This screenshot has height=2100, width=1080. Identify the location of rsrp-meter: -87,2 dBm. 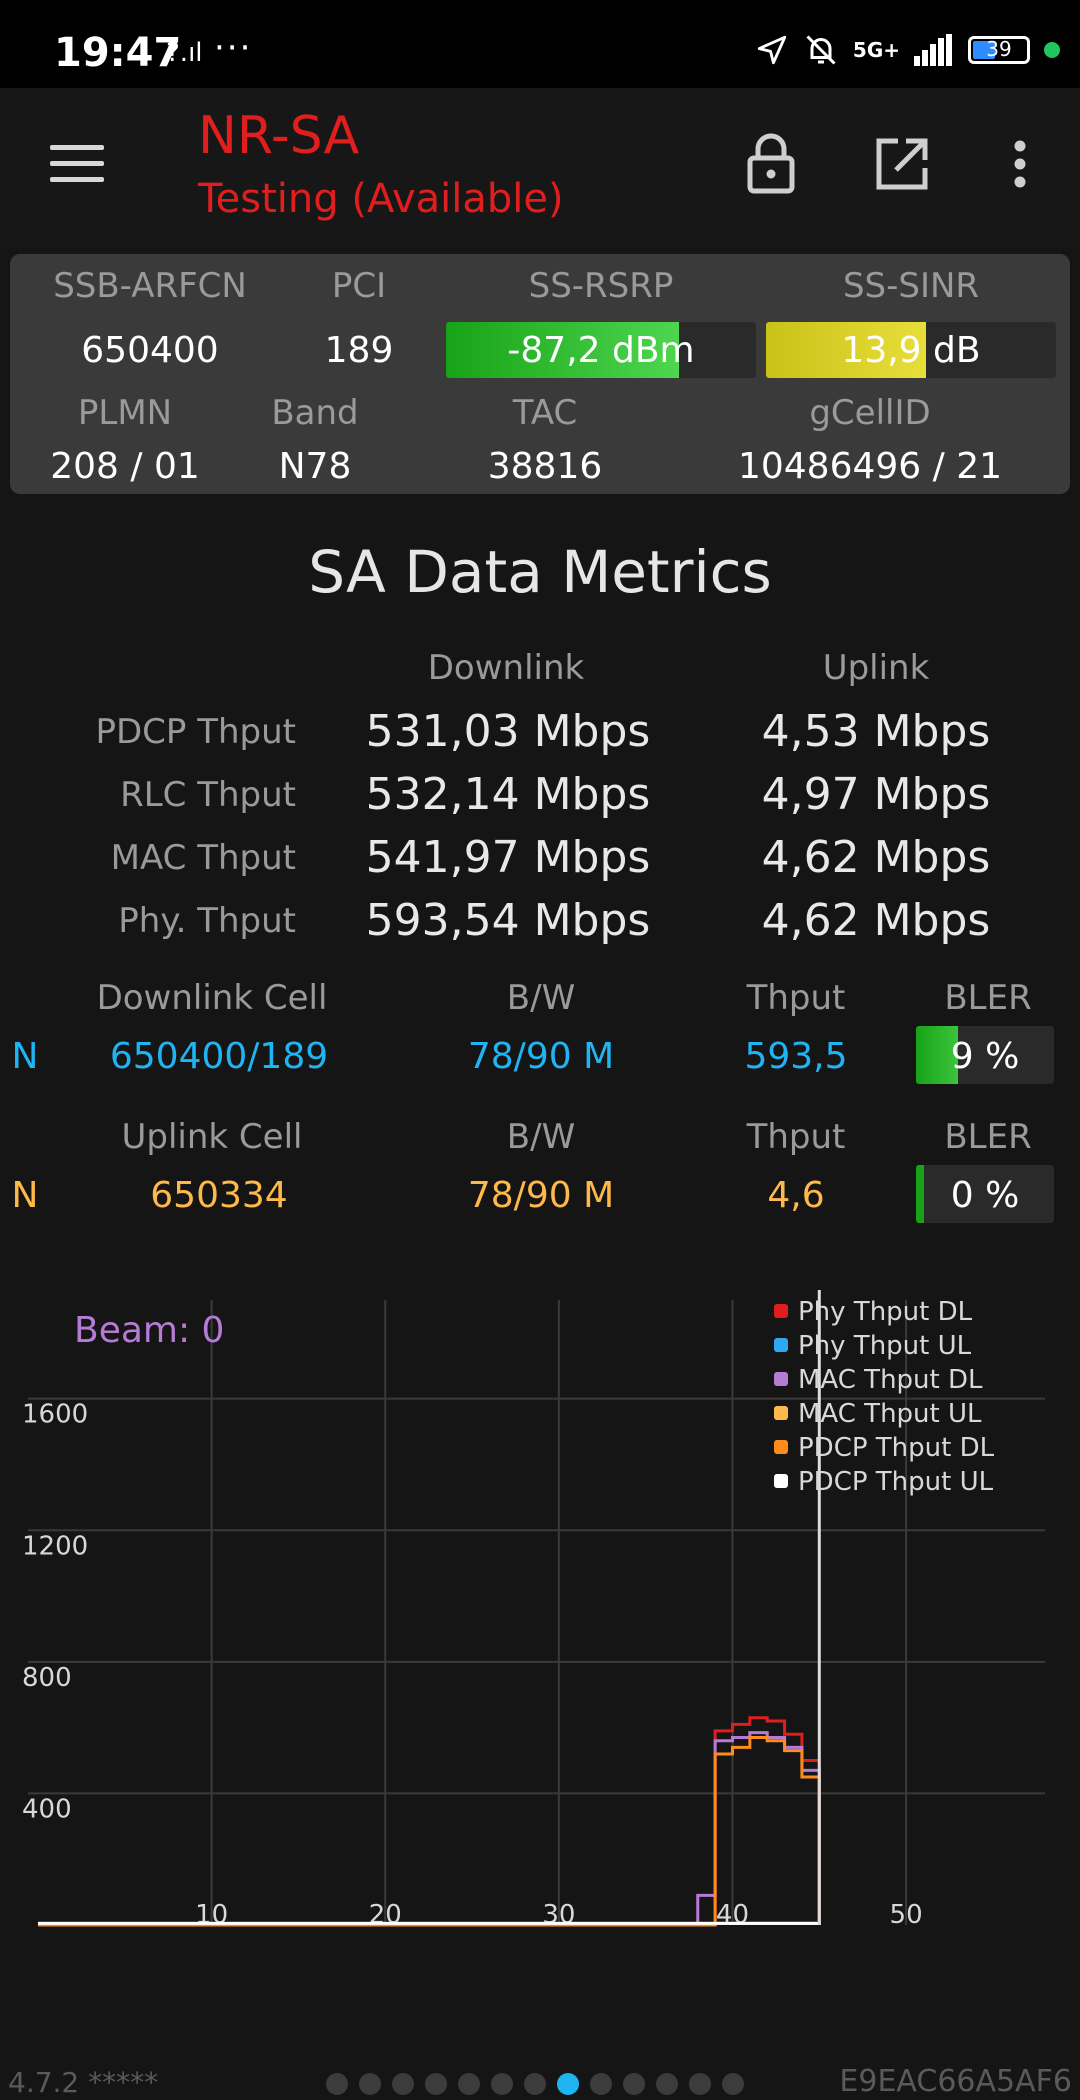
(601, 350).